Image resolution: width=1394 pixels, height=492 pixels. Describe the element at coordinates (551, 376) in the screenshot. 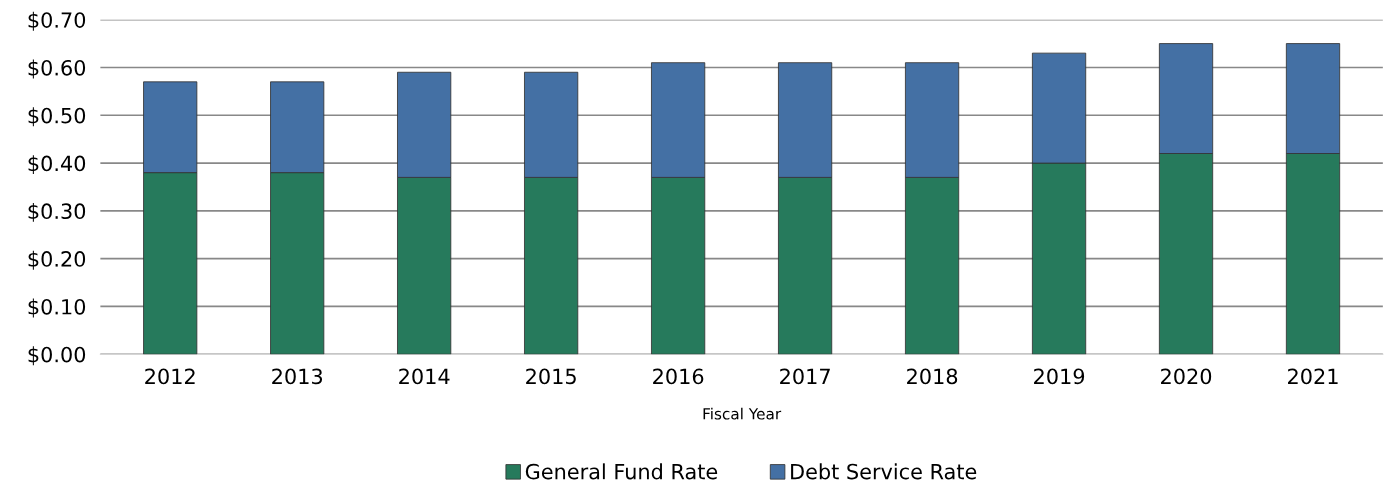

I see `x-tick-label: 2015` at that location.